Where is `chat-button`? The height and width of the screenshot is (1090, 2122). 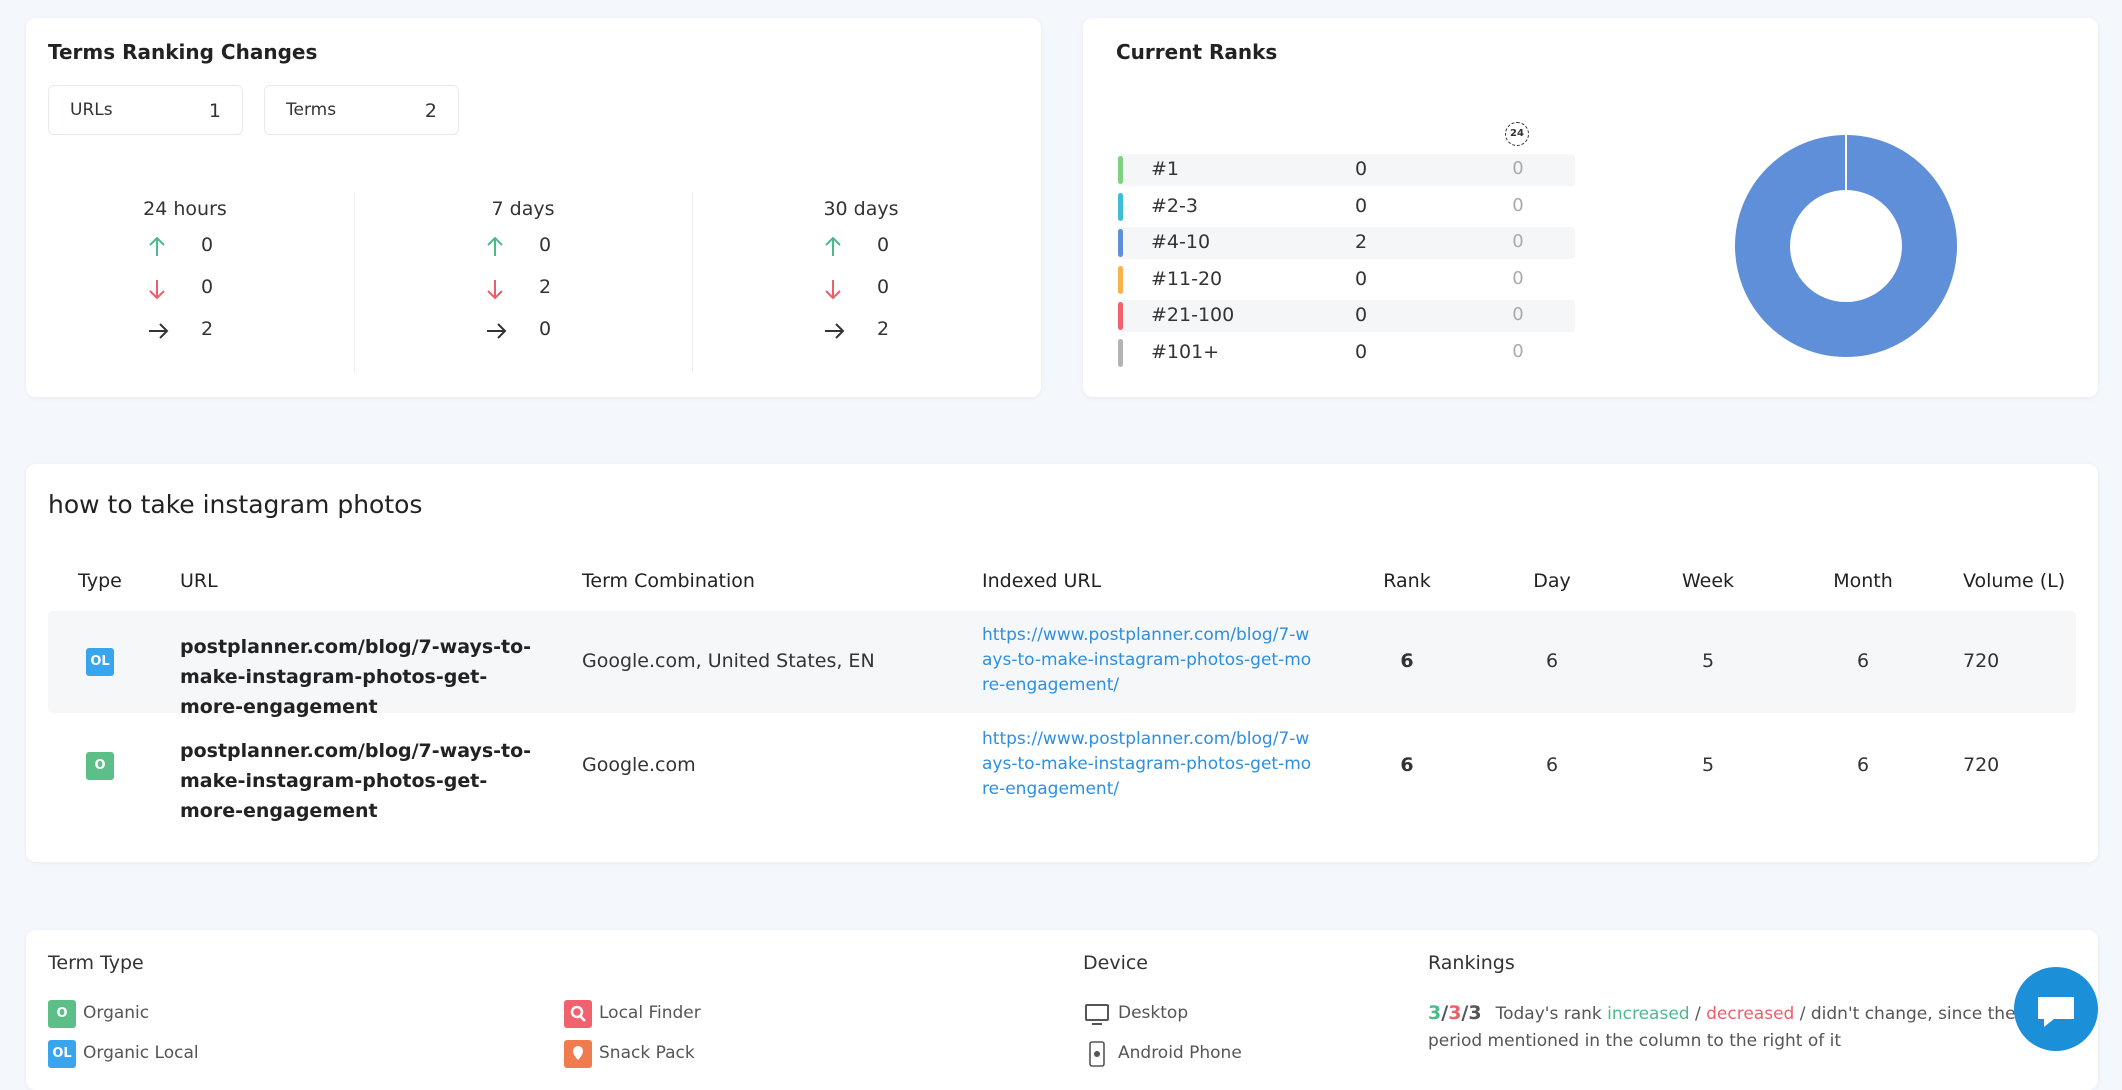 chat-button is located at coordinates (2056, 1009).